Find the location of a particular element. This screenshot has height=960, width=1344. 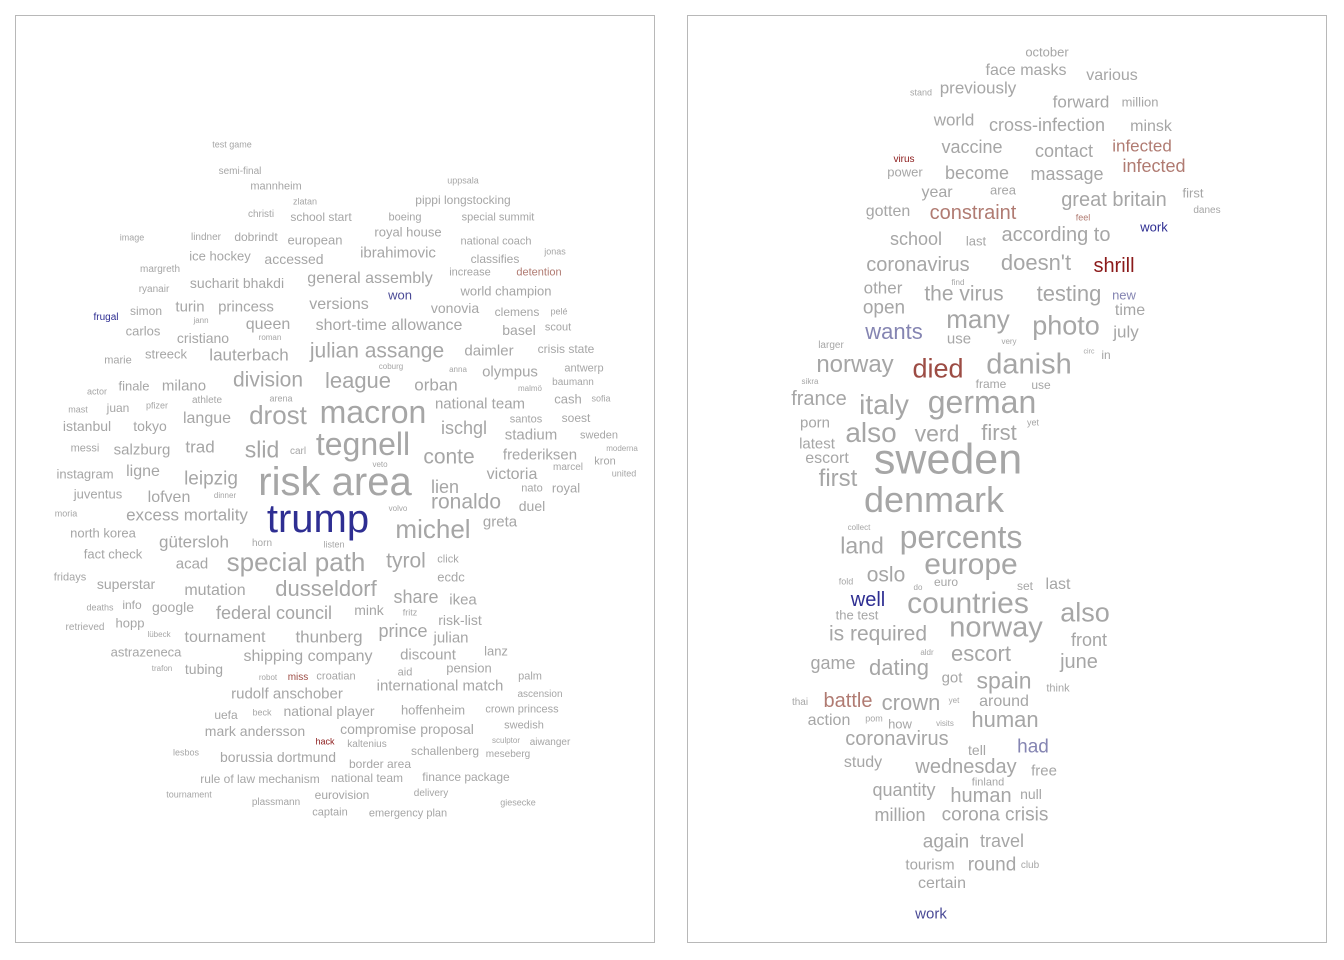

cloud-word: scout is located at coordinates (558, 327).